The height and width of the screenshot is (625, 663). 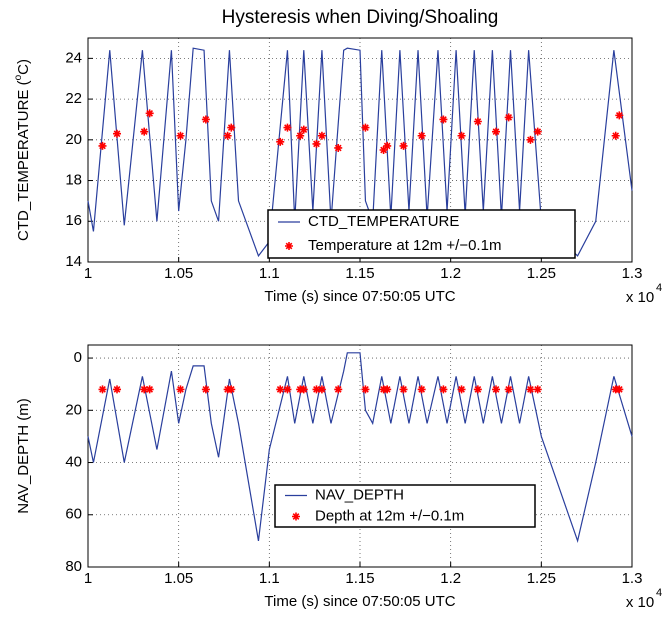 I want to click on legend: NAV_DEPTH Depth at 12m +/−0.1m, so click(x=405, y=506).